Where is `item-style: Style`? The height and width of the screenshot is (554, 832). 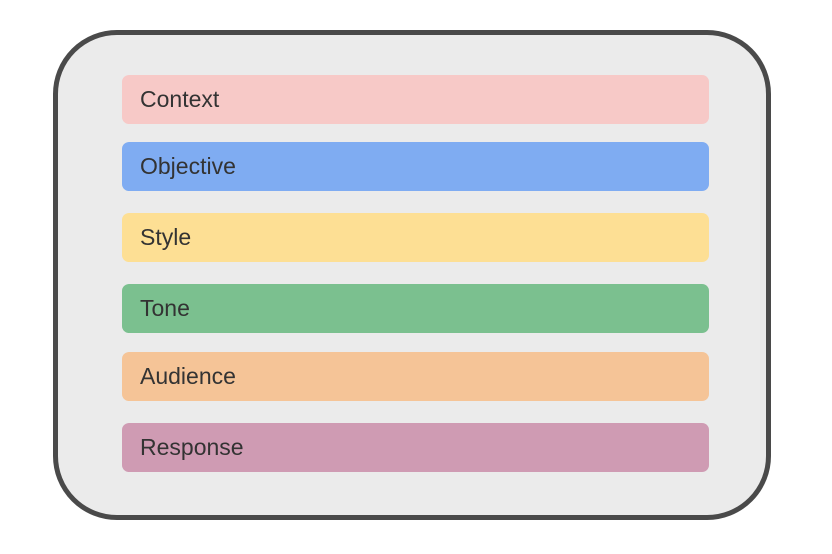 item-style: Style is located at coordinates (415, 237).